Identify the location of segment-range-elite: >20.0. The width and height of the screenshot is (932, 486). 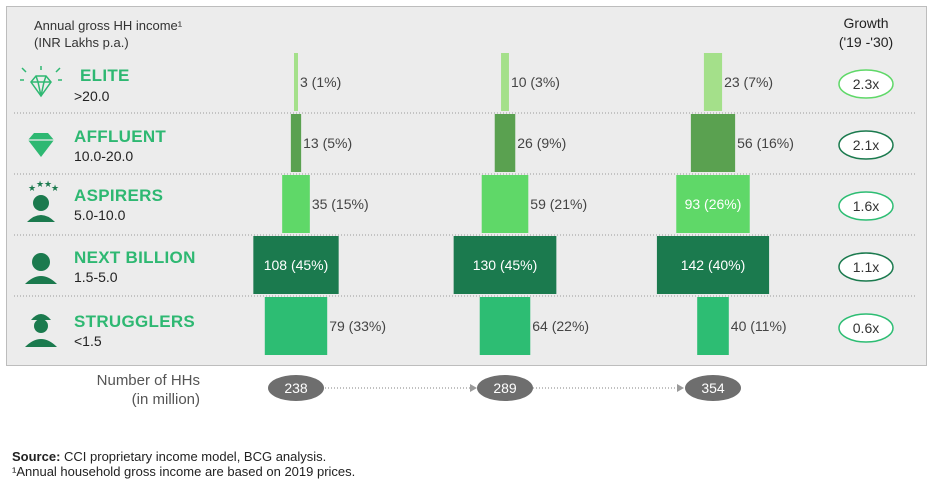
(92, 96).